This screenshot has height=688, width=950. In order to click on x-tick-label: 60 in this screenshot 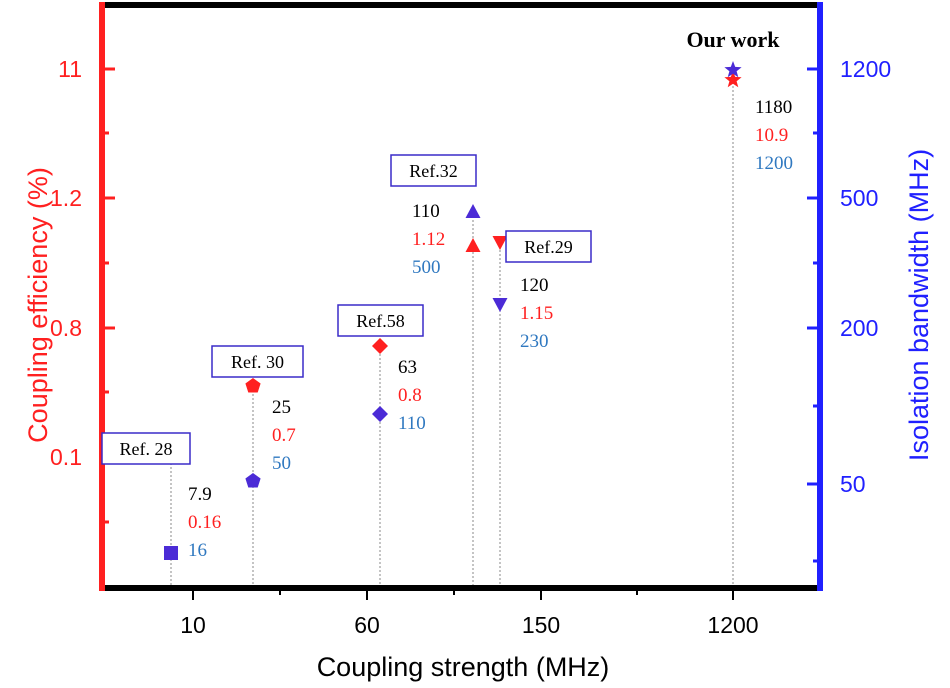, I will do `click(367, 625)`.